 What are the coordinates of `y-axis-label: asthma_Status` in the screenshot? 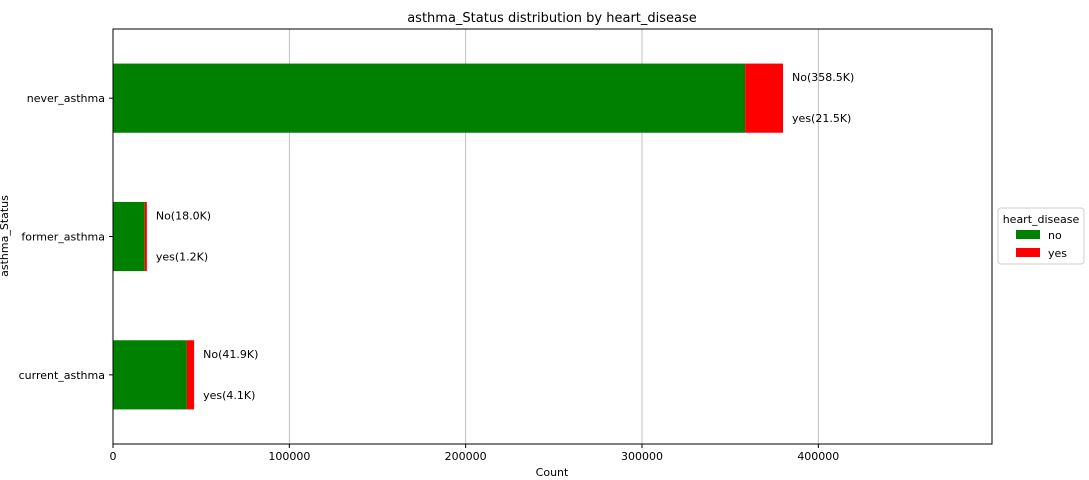 It's located at (5, 236).